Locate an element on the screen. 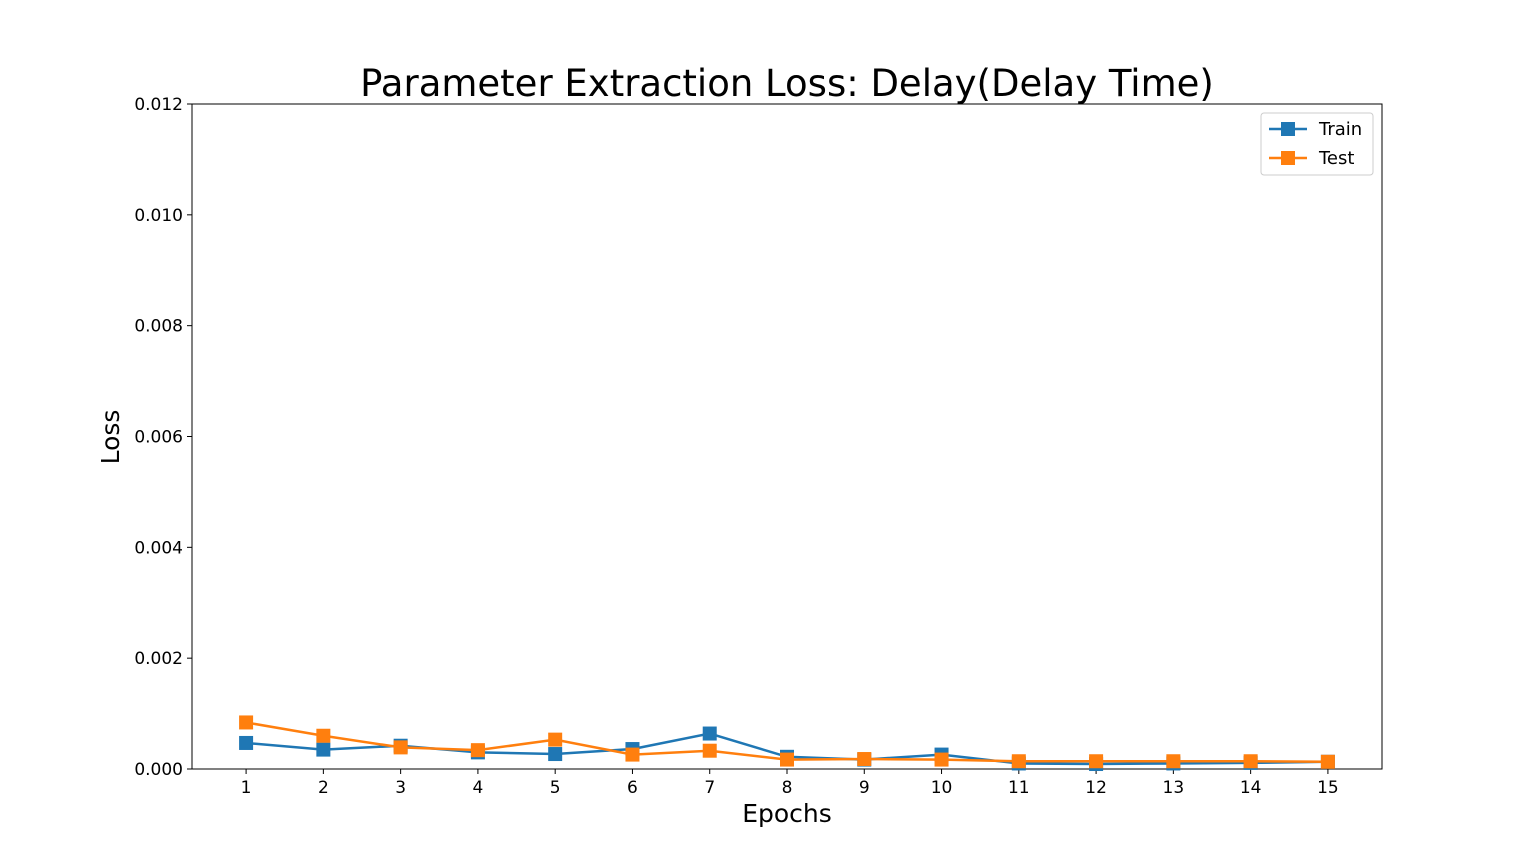 This screenshot has height=864, width=1536. y-tick-label: 0.000 is located at coordinates (158, 770).